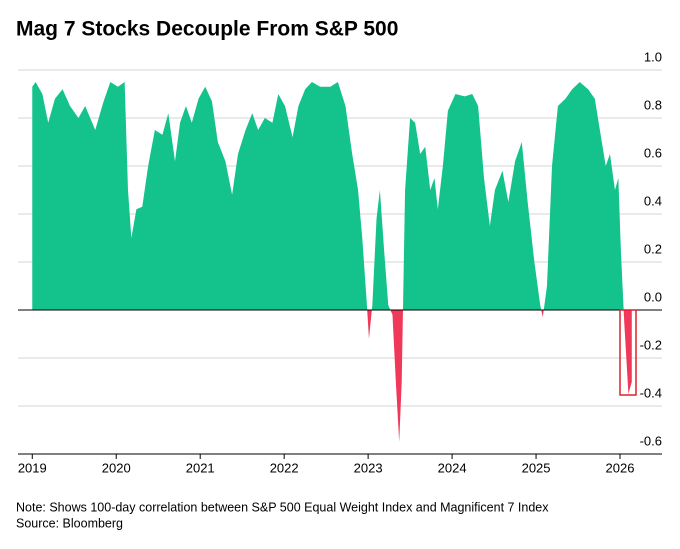  Describe the element at coordinates (651, 344) in the screenshot. I see `y-tick-label: -0.2` at that location.